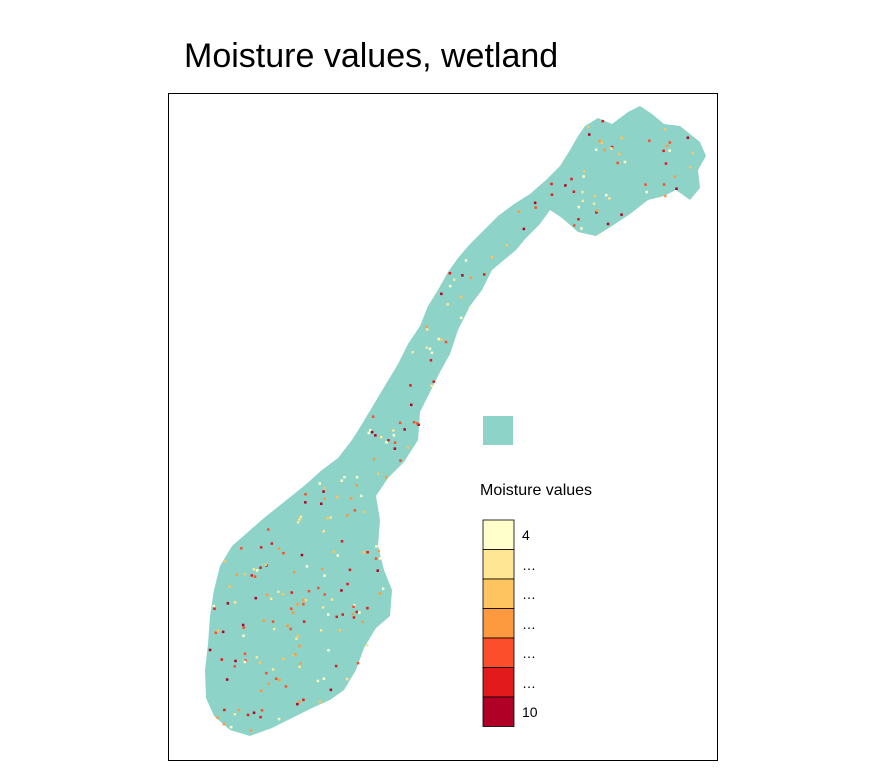 The width and height of the screenshot is (888, 778). I want to click on land-legend-swatch, so click(498, 430).